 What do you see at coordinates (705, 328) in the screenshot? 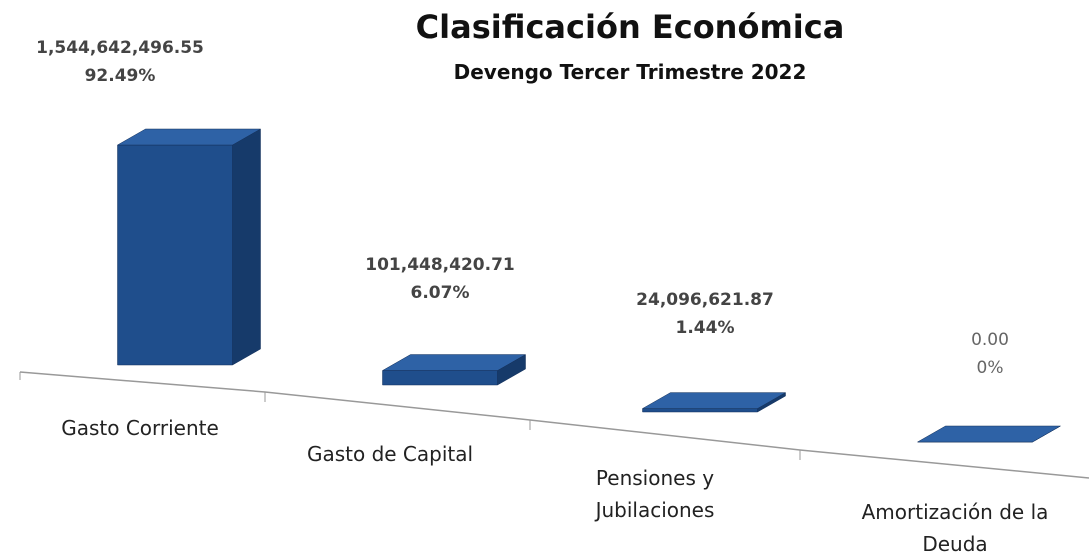
I see `percentage-label: 1.44%` at bounding box center [705, 328].